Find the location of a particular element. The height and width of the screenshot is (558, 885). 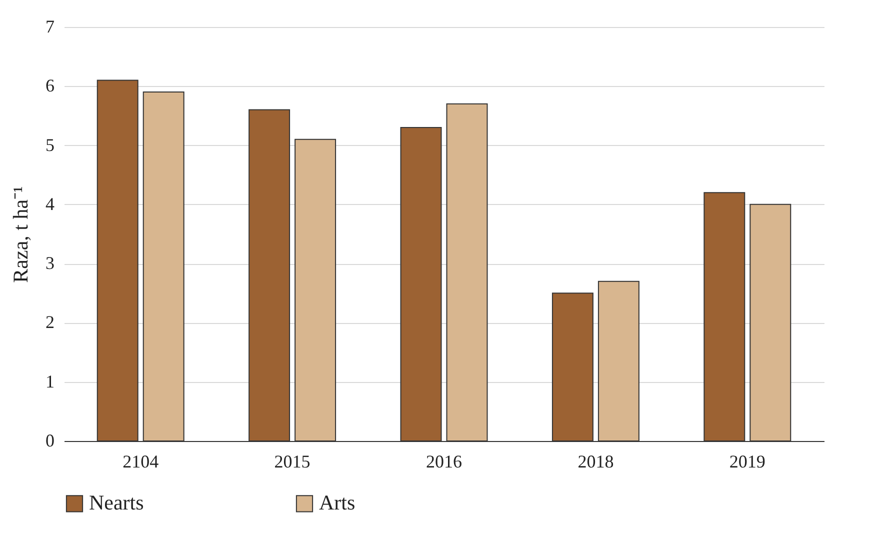

legend-label: Nearts is located at coordinates (116, 502).